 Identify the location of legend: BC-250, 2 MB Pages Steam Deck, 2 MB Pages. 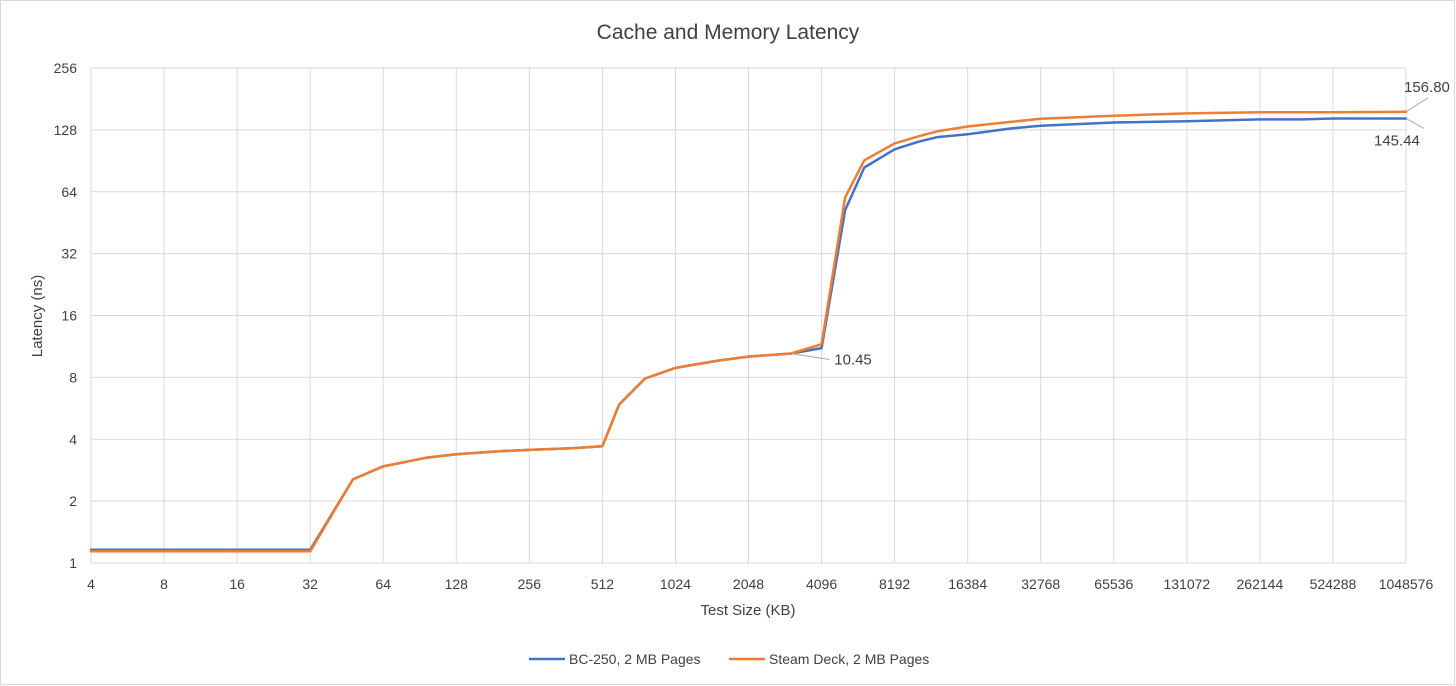
(729, 659).